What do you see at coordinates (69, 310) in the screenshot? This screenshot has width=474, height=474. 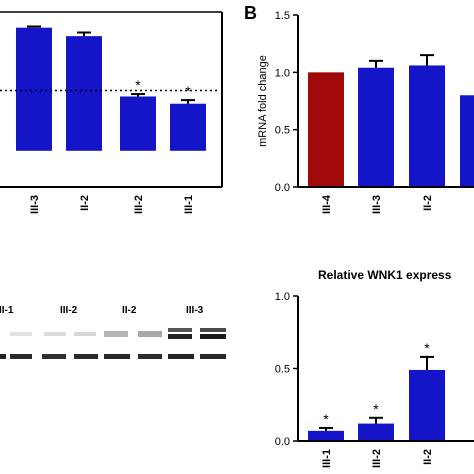 I see `blot-lane-label-2: III-2` at bounding box center [69, 310].